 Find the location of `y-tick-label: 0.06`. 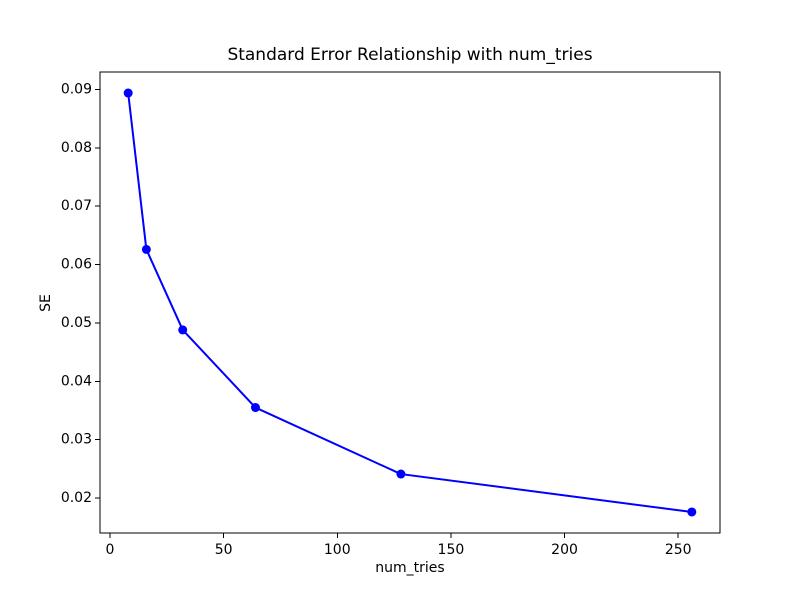

y-tick-label: 0.06 is located at coordinates (76, 265).